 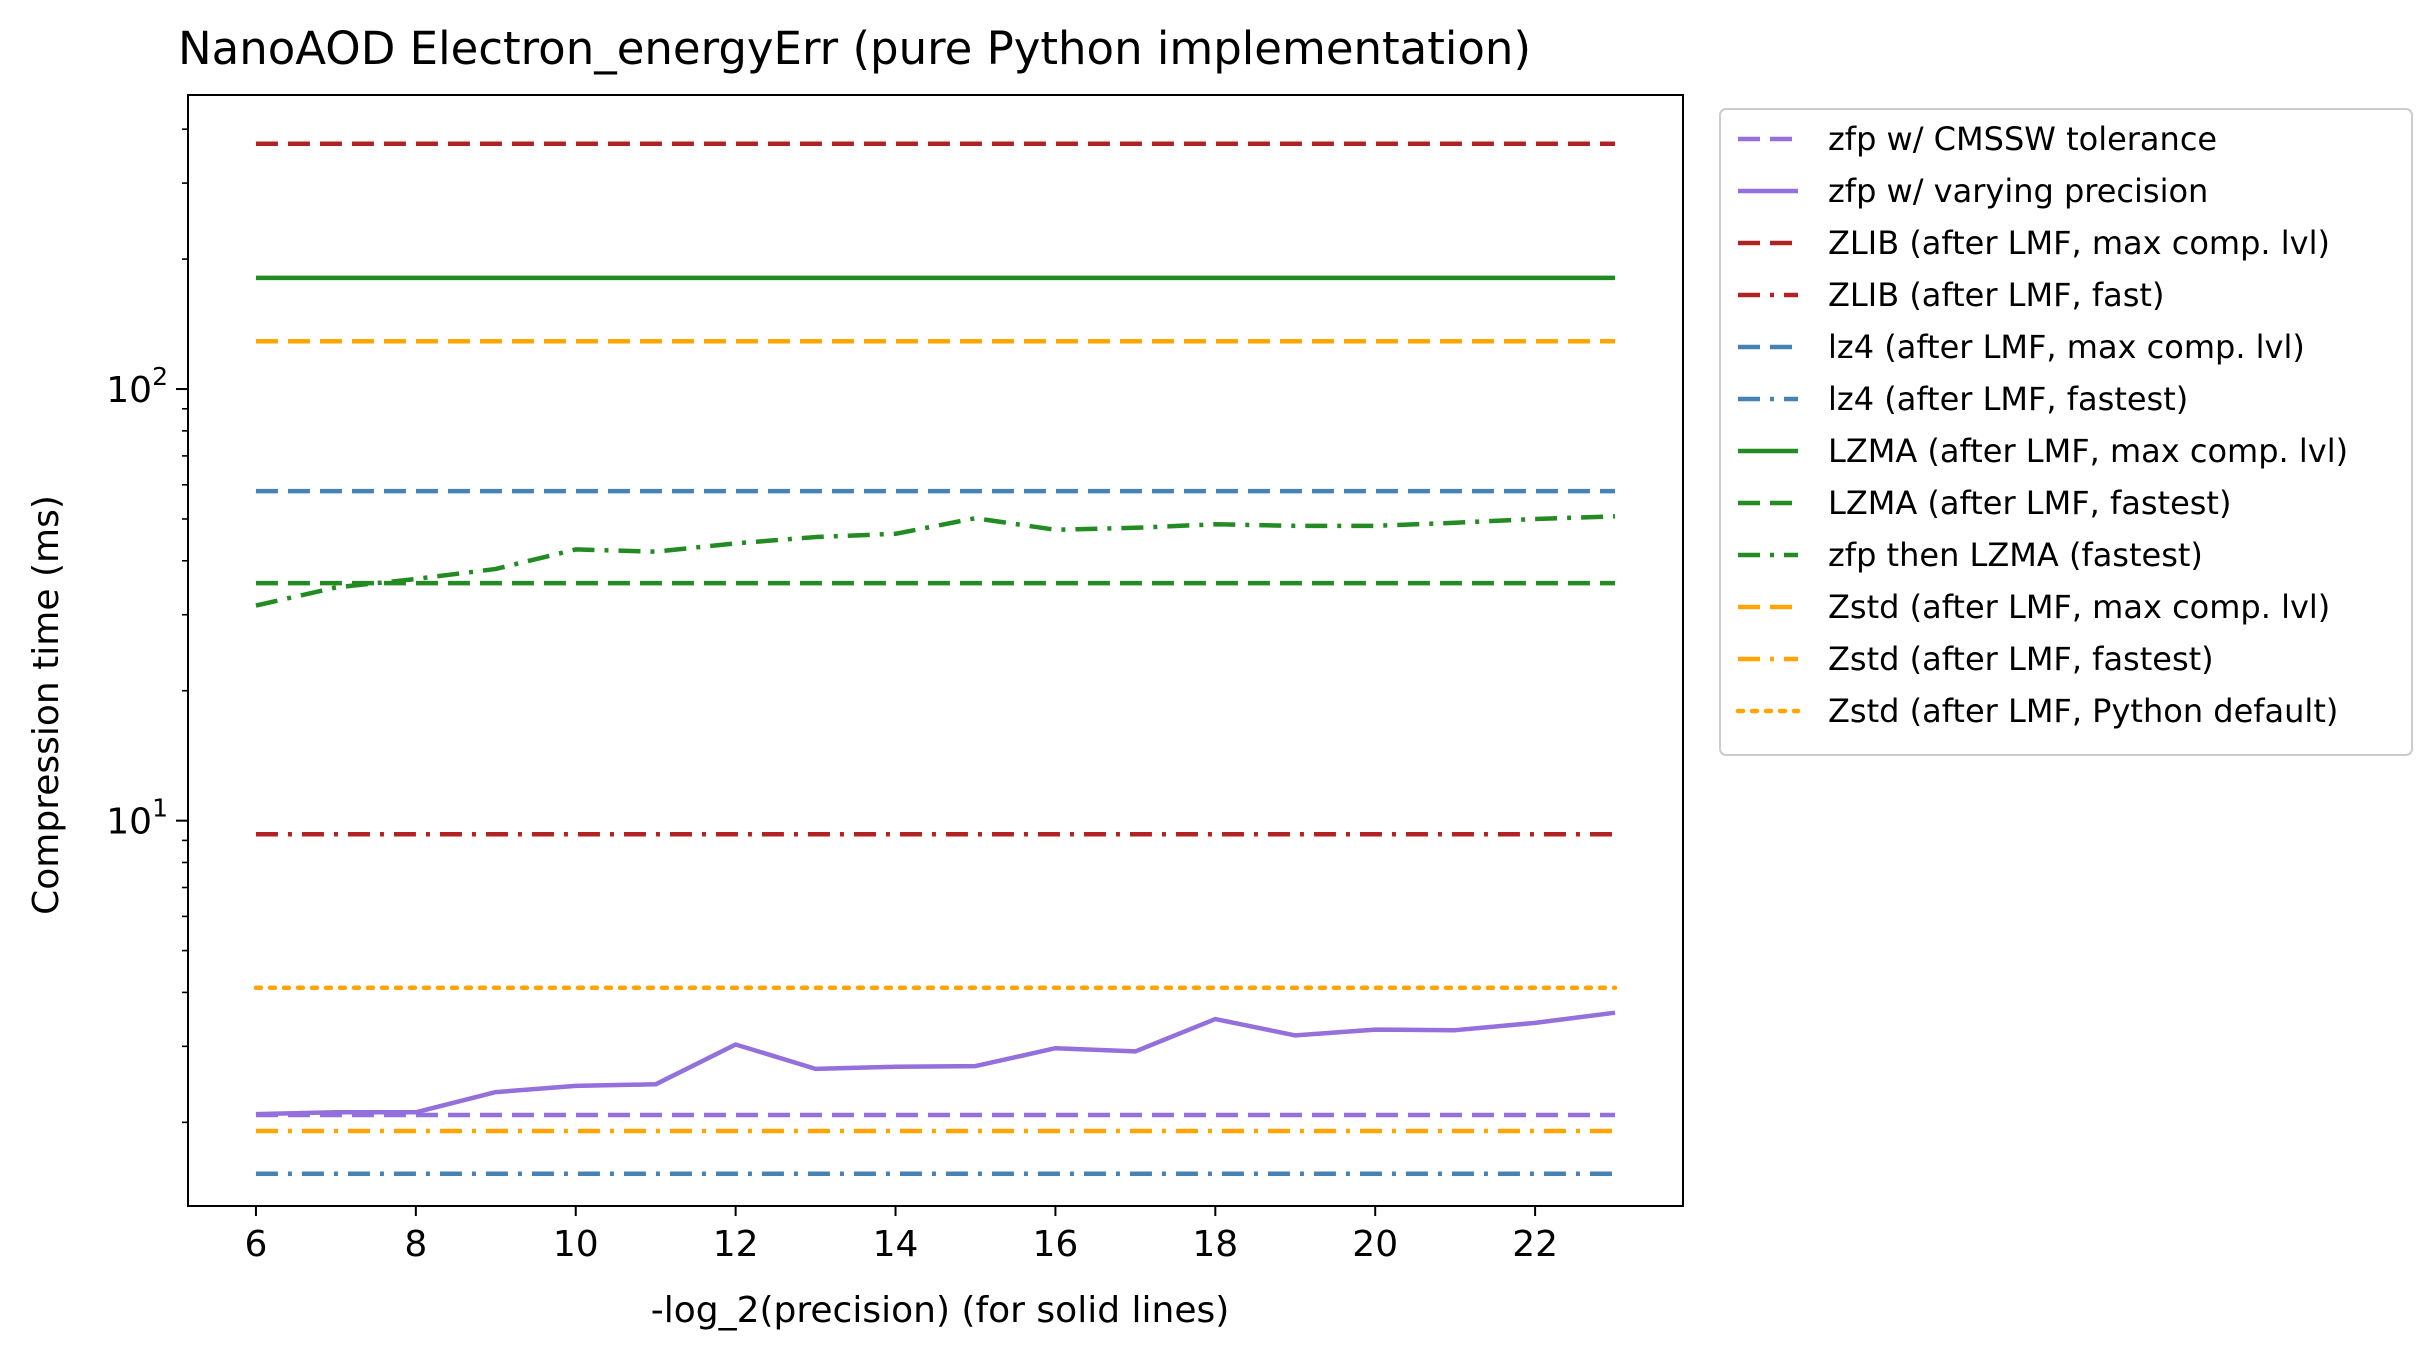 I want to click on x-tick-label-22: 22, so click(x=1535, y=1244).